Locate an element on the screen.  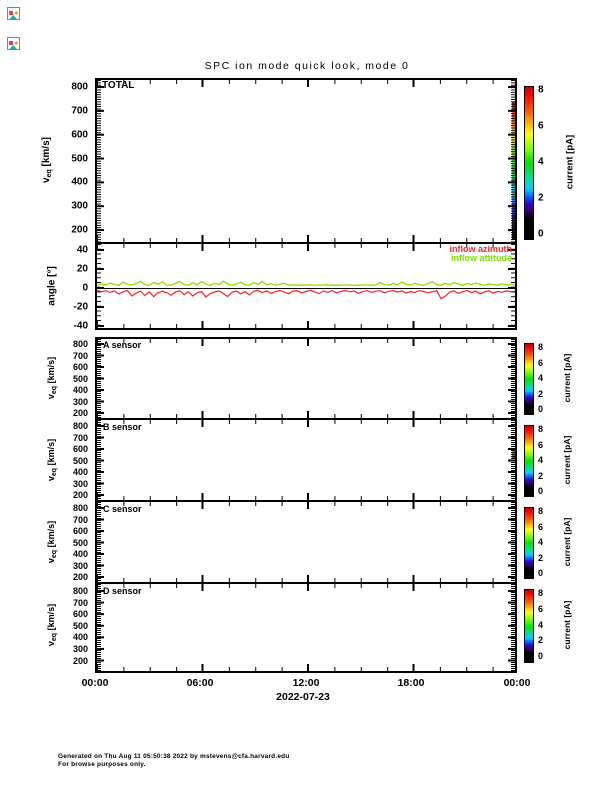
a-sensor-label: A sensor is located at coordinates (122, 345).